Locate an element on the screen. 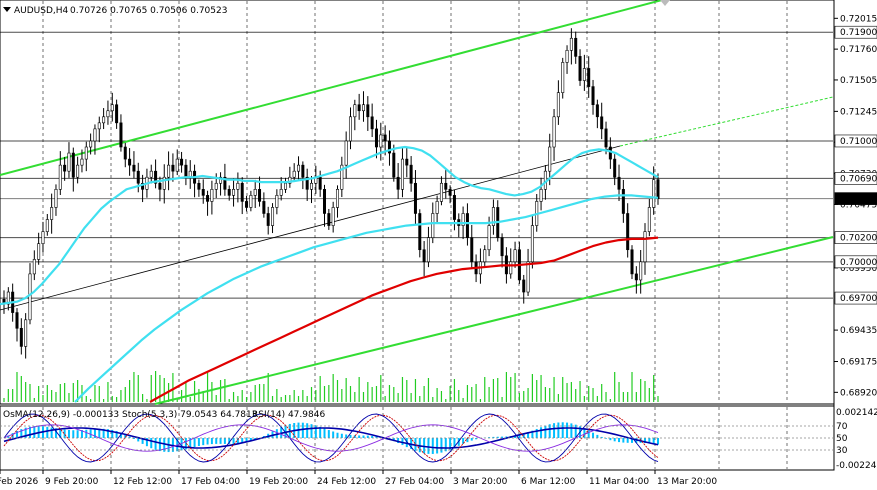 The height and width of the screenshot is (490, 877). channel-handle-icon is located at coordinates (665, 3).